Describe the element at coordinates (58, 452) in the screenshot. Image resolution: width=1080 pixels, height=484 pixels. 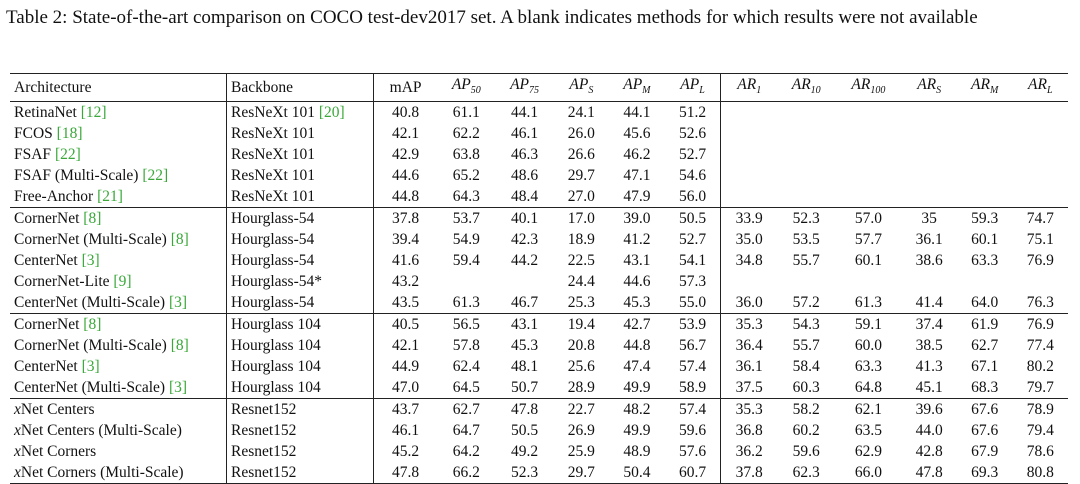
I see `architecture-name: Net Corners` at that location.